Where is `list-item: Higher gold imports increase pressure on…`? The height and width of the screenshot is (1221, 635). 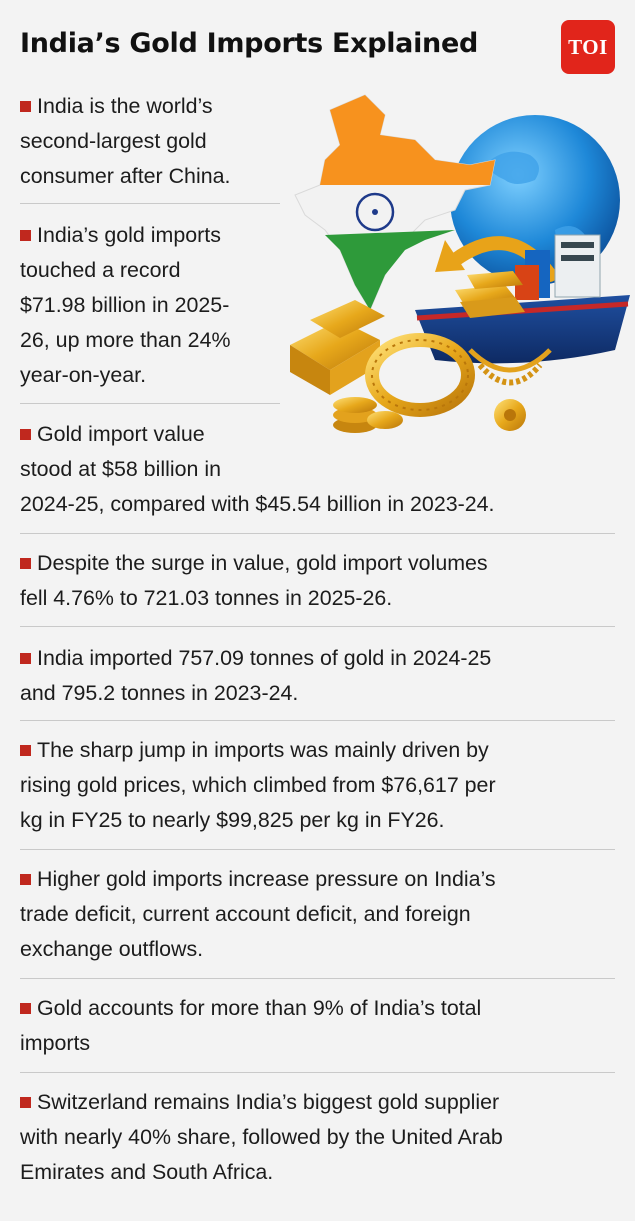
list-item: Higher gold imports increase pressure on… is located at coordinates (258, 914).